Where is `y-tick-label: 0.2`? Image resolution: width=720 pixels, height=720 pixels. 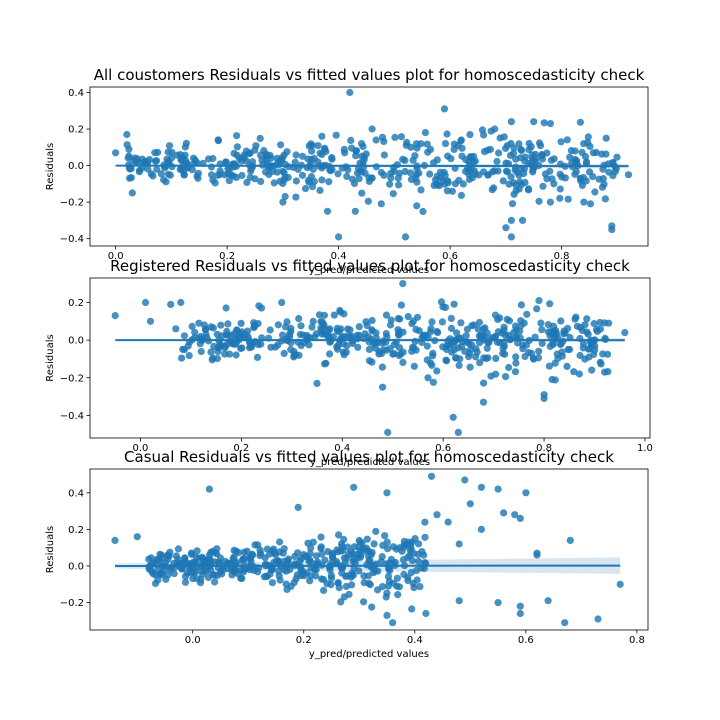 y-tick-label: 0.2 is located at coordinates (76, 130).